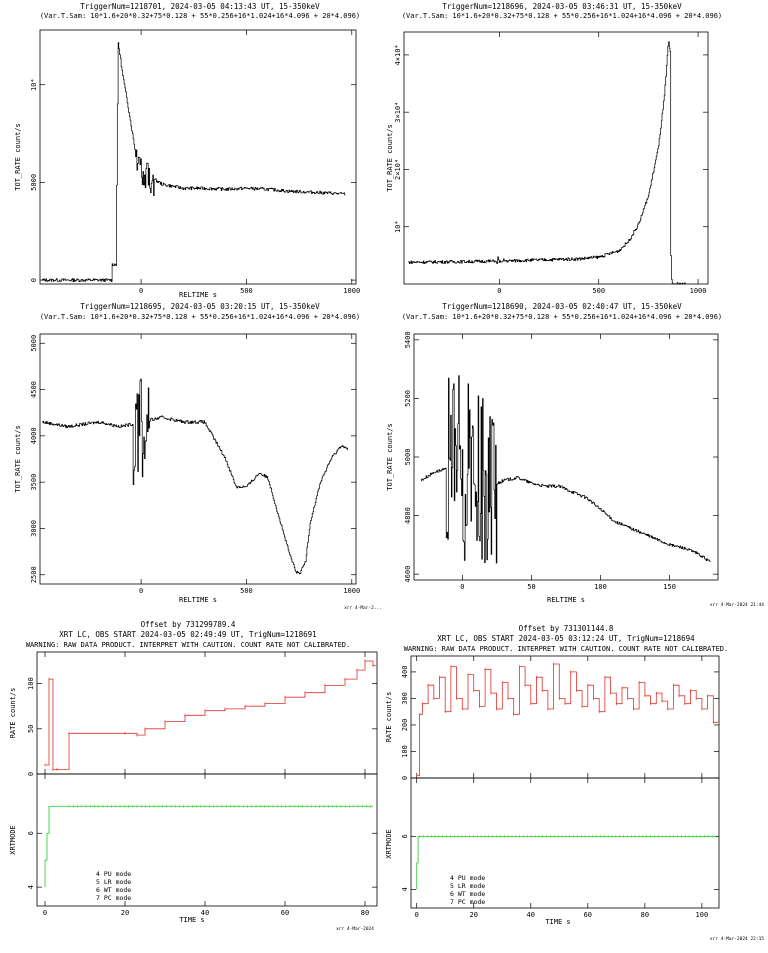 The height and width of the screenshot is (953, 768). I want to click on x-tick-label: 150, so click(669, 587).